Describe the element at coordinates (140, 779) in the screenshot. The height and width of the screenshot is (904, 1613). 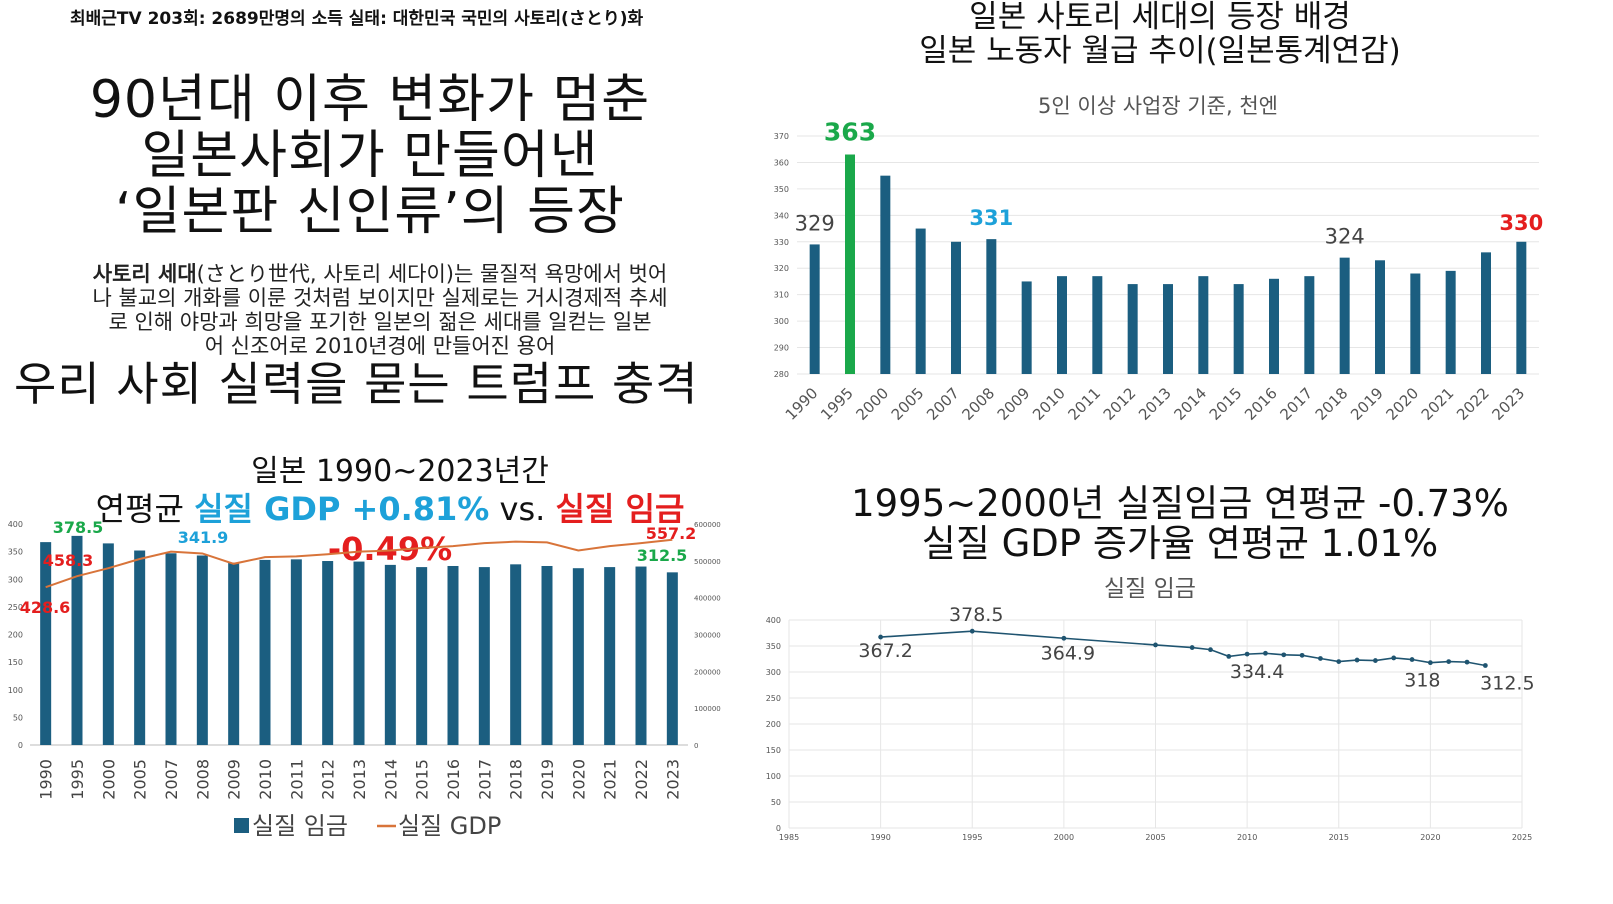
I see `chart-b-xtick: 2005` at that location.